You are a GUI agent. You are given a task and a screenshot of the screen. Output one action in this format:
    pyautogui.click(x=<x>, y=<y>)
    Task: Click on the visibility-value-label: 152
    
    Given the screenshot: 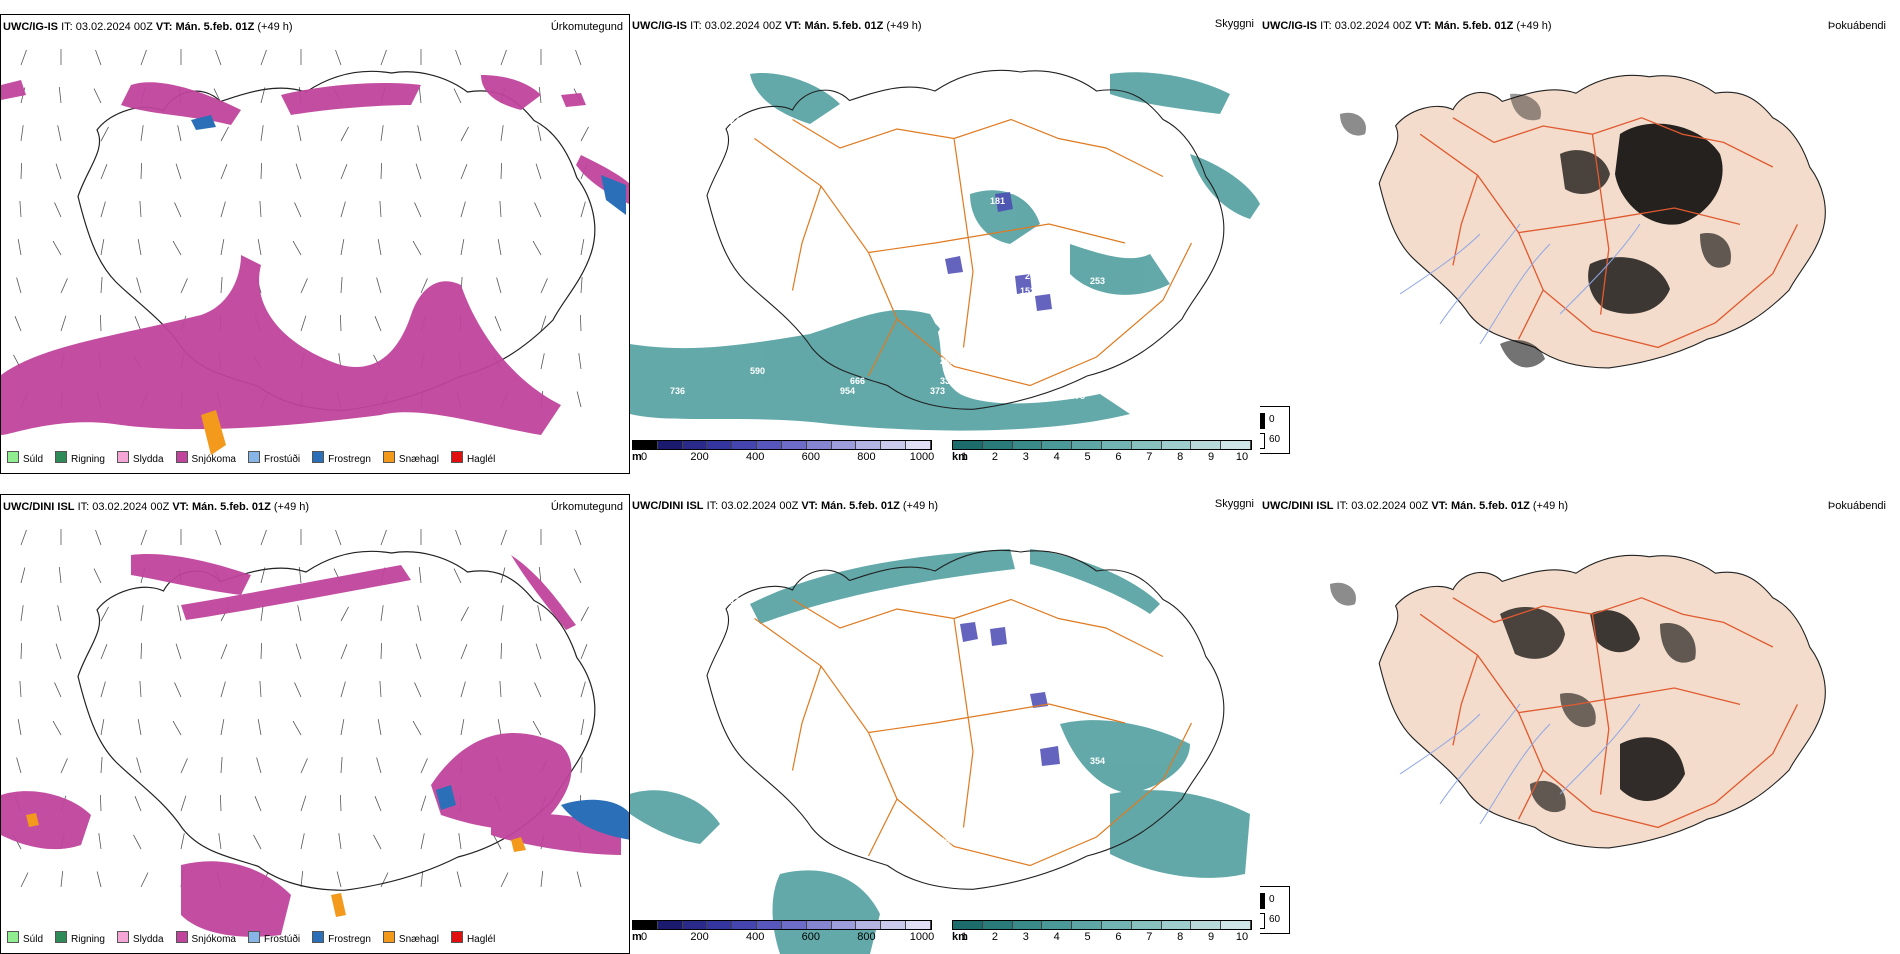 What is the action you would take?
    pyautogui.click(x=1027, y=291)
    